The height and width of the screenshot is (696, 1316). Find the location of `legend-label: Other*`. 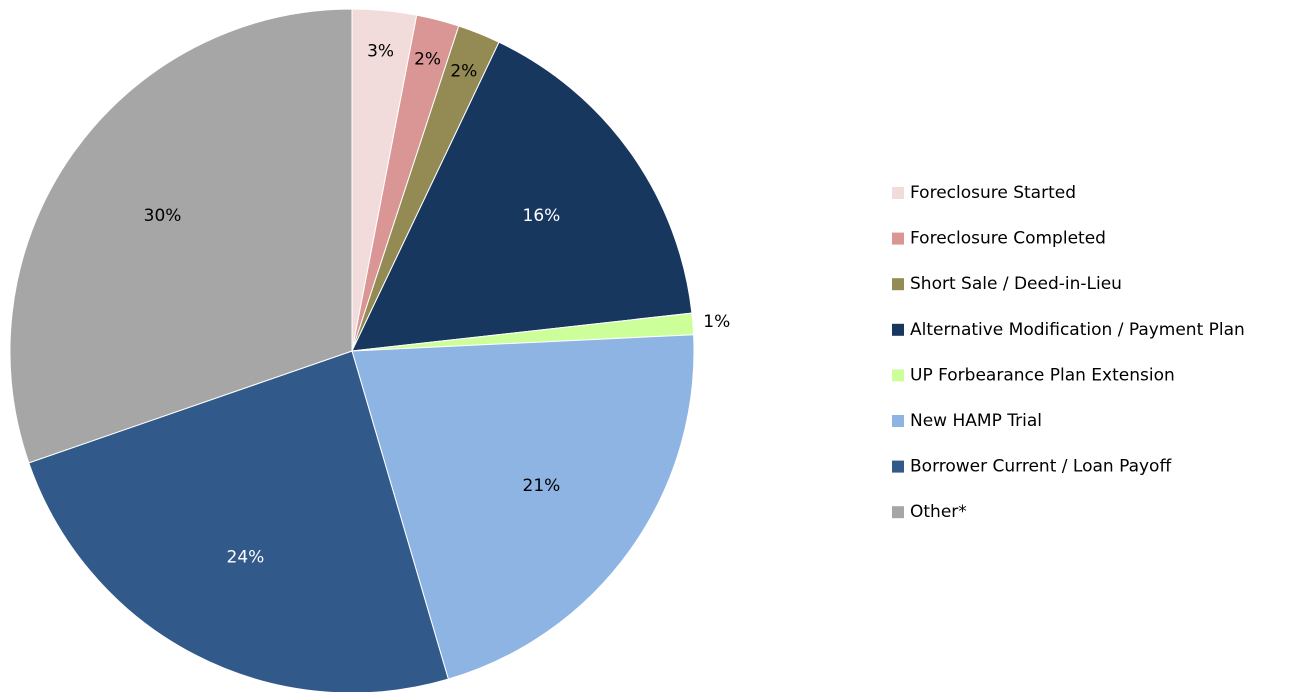

legend-label: Other* is located at coordinates (938, 512).